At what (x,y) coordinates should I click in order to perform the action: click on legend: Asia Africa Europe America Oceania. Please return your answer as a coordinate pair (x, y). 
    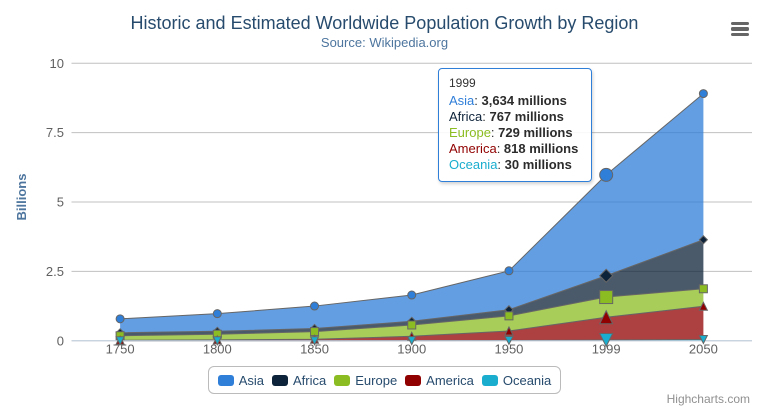
    Looking at the image, I should click on (384, 380).